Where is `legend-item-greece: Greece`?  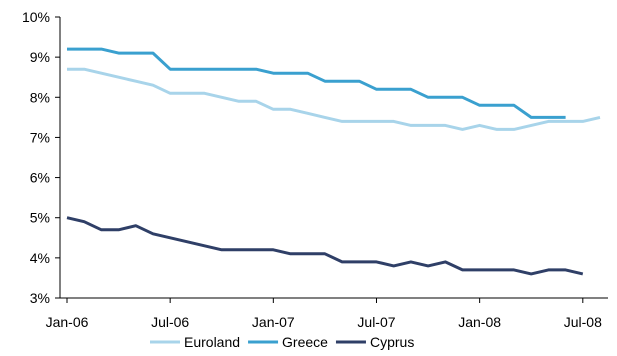
legend-item-greece: Greece is located at coordinates (288, 342).